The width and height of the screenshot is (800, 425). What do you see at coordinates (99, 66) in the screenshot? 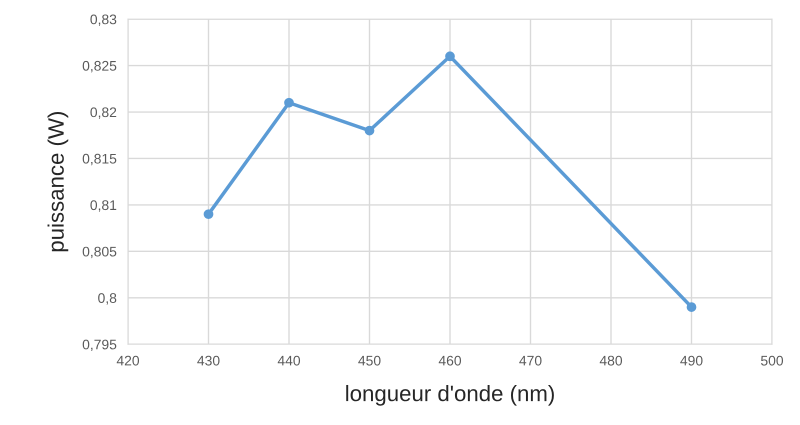
I see `y-tick-label: 0,825` at bounding box center [99, 66].